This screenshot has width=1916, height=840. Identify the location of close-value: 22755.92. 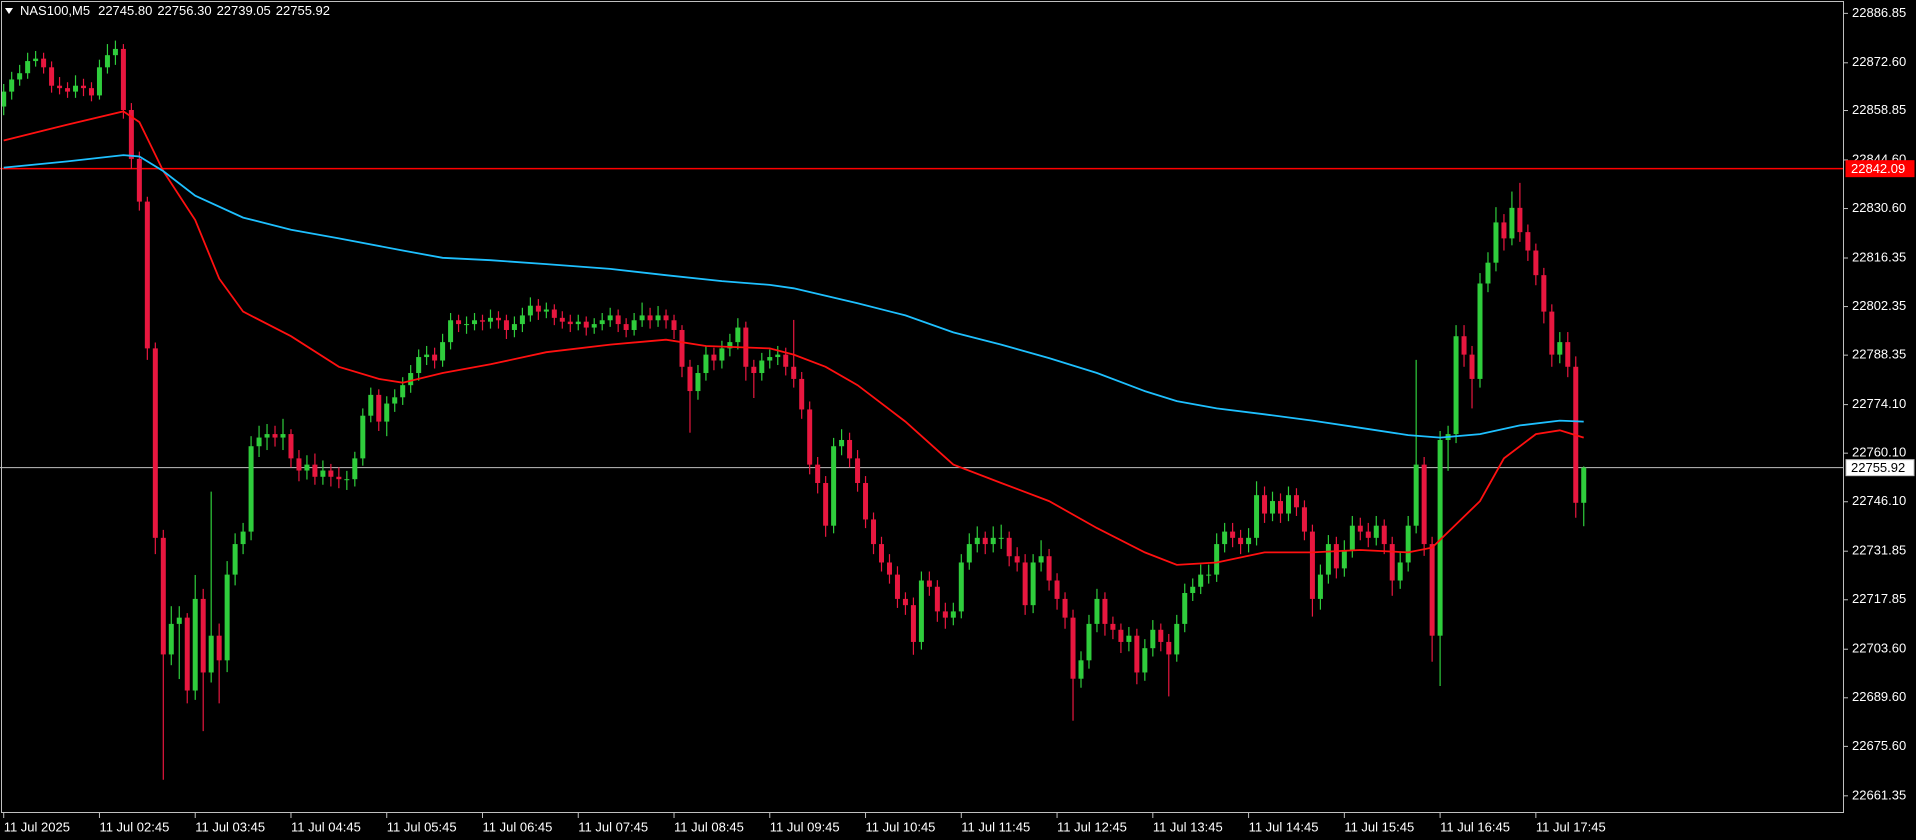
(303, 10).